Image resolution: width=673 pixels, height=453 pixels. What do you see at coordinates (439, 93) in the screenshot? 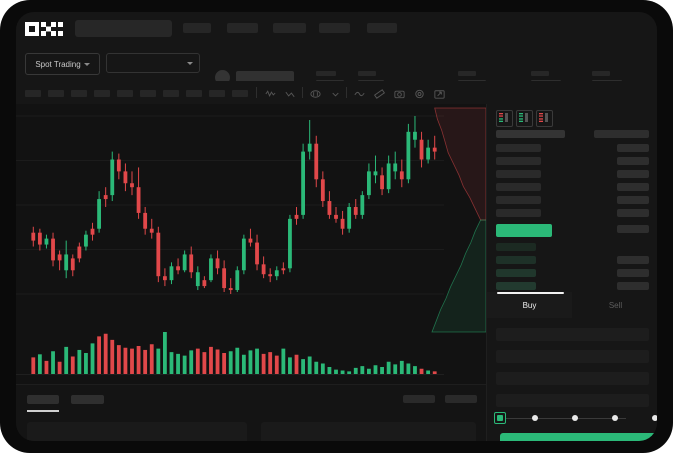
I see `fullscreen-icon` at bounding box center [439, 93].